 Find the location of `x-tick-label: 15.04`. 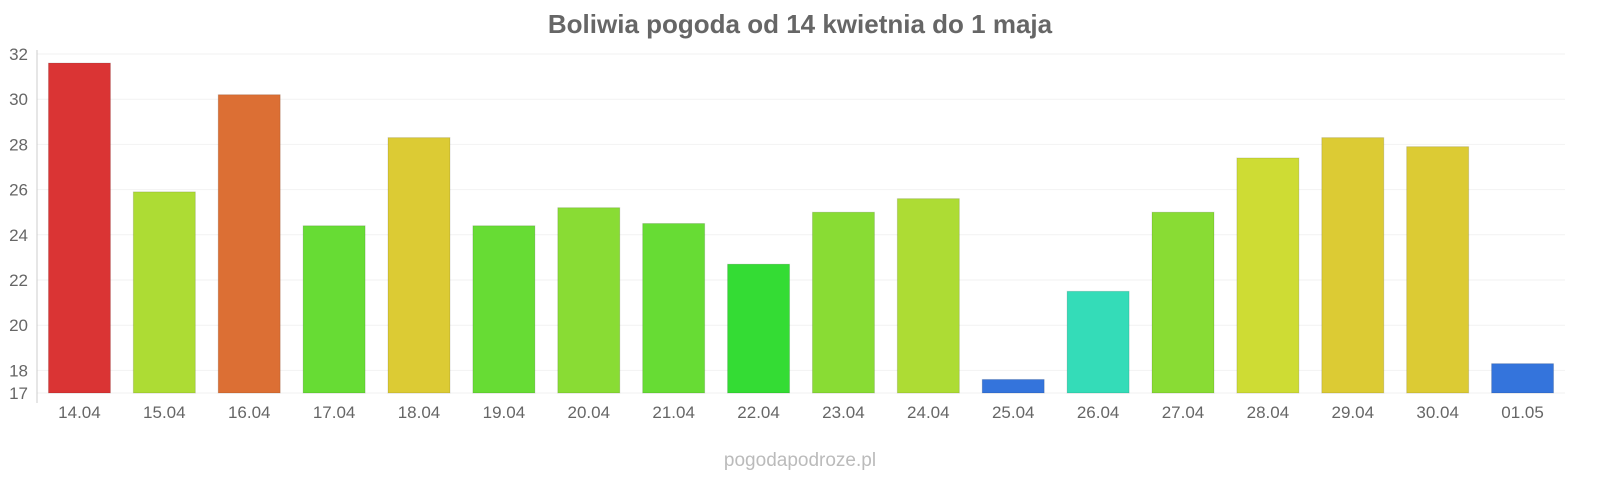

x-tick-label: 15.04 is located at coordinates (164, 412).